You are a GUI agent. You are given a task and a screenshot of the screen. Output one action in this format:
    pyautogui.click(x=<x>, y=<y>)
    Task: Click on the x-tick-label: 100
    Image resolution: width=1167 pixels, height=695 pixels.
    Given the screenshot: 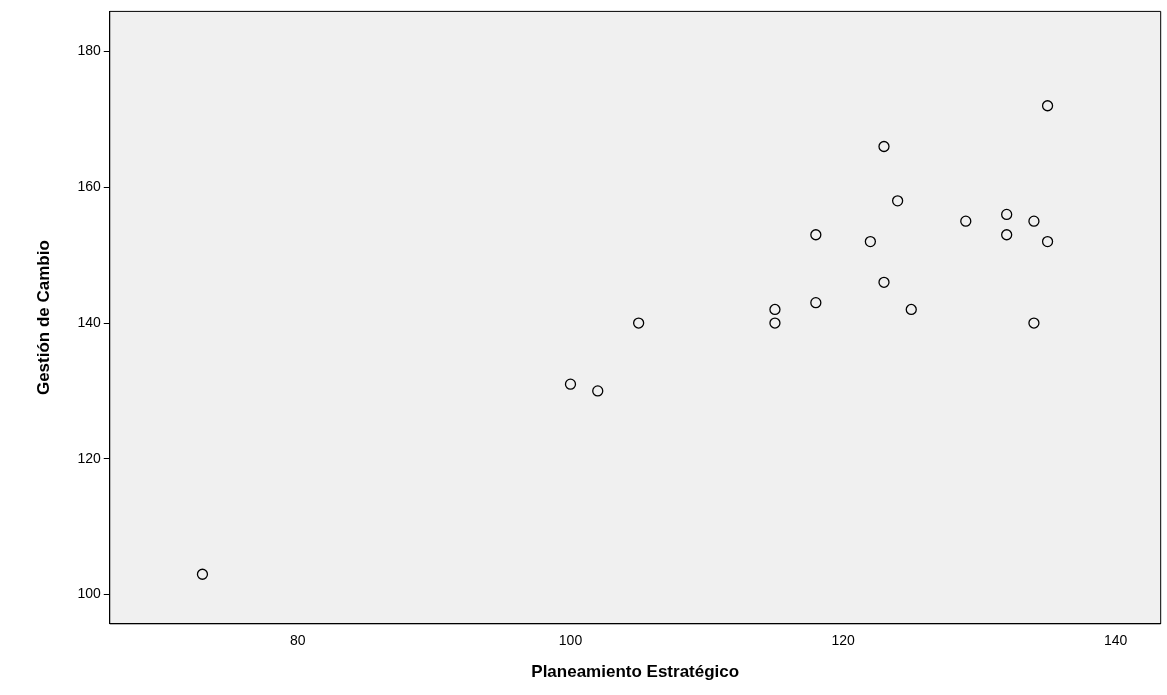 What is the action you would take?
    pyautogui.click(x=570, y=640)
    